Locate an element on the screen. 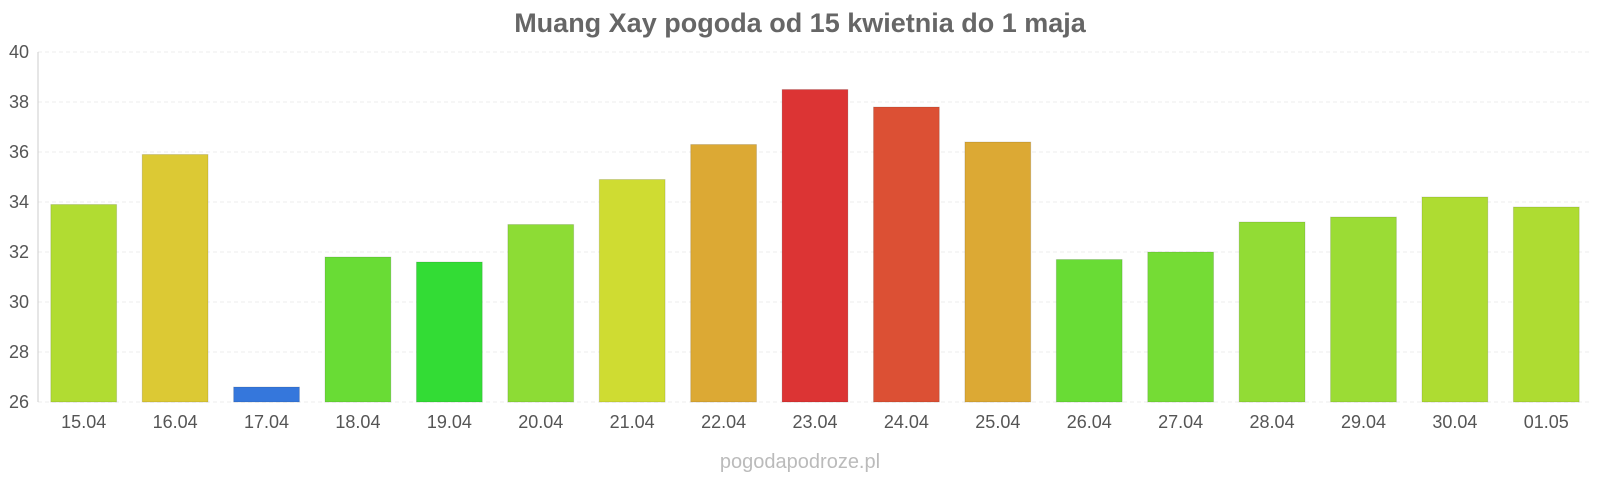 The image size is (1600, 480). x-tick-label: 27.04 is located at coordinates (1180, 422).